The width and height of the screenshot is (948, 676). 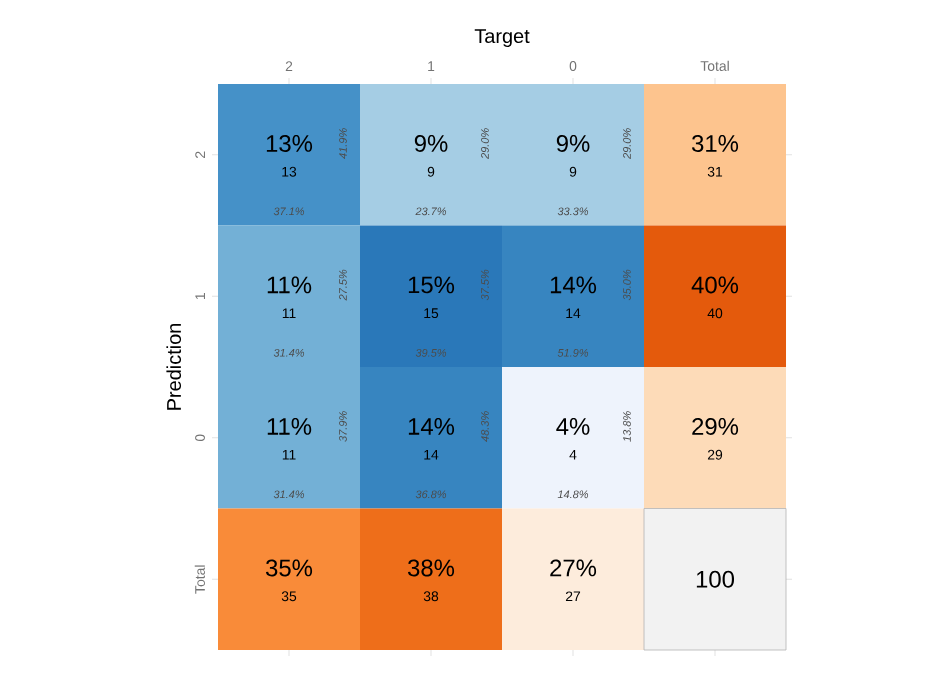 What do you see at coordinates (289, 143) in the screenshot?
I see `data-label: 13%` at bounding box center [289, 143].